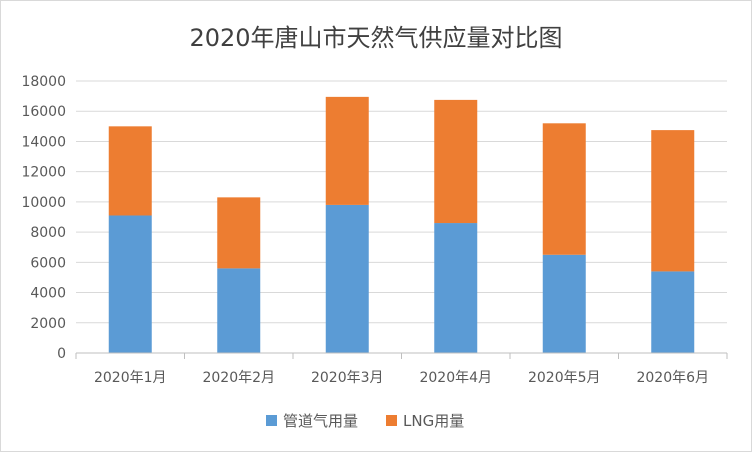 This screenshot has width=752, height=452. I want to click on y-tick-label: 14000, so click(43, 142).